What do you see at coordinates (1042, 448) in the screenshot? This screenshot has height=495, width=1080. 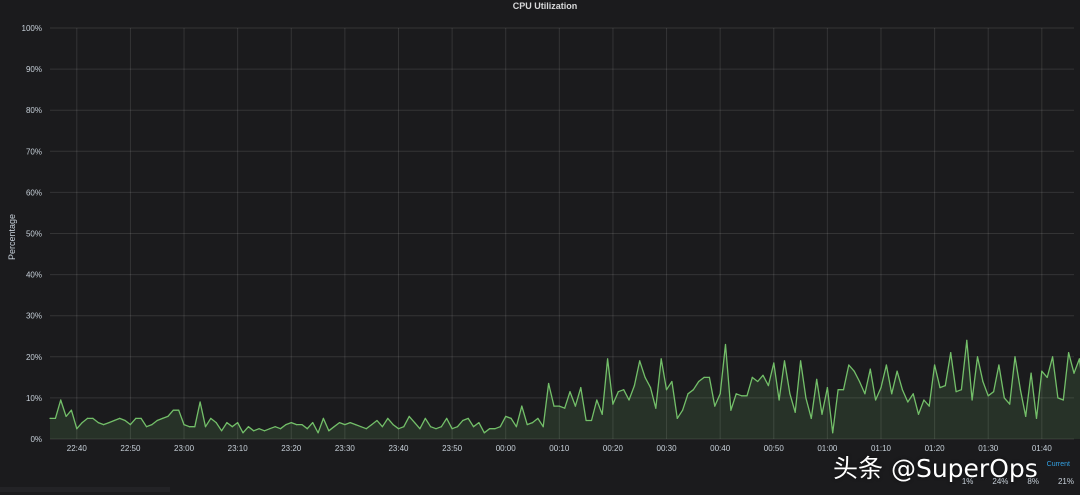 I see `x-tick-label: 01:40` at bounding box center [1042, 448].